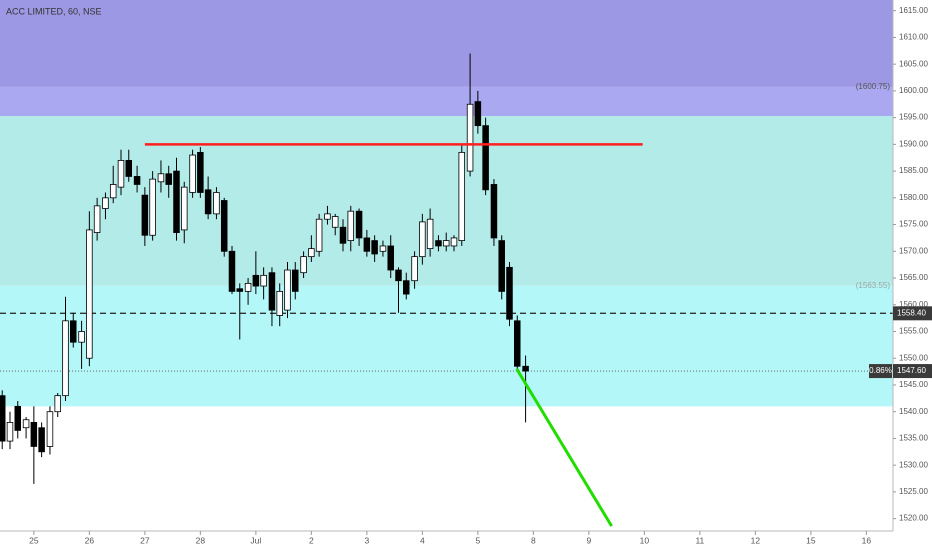 This screenshot has width=932, height=550. Describe the element at coordinates (873, 86) in the screenshot. I see `zone-label: (1600.75)` at that location.